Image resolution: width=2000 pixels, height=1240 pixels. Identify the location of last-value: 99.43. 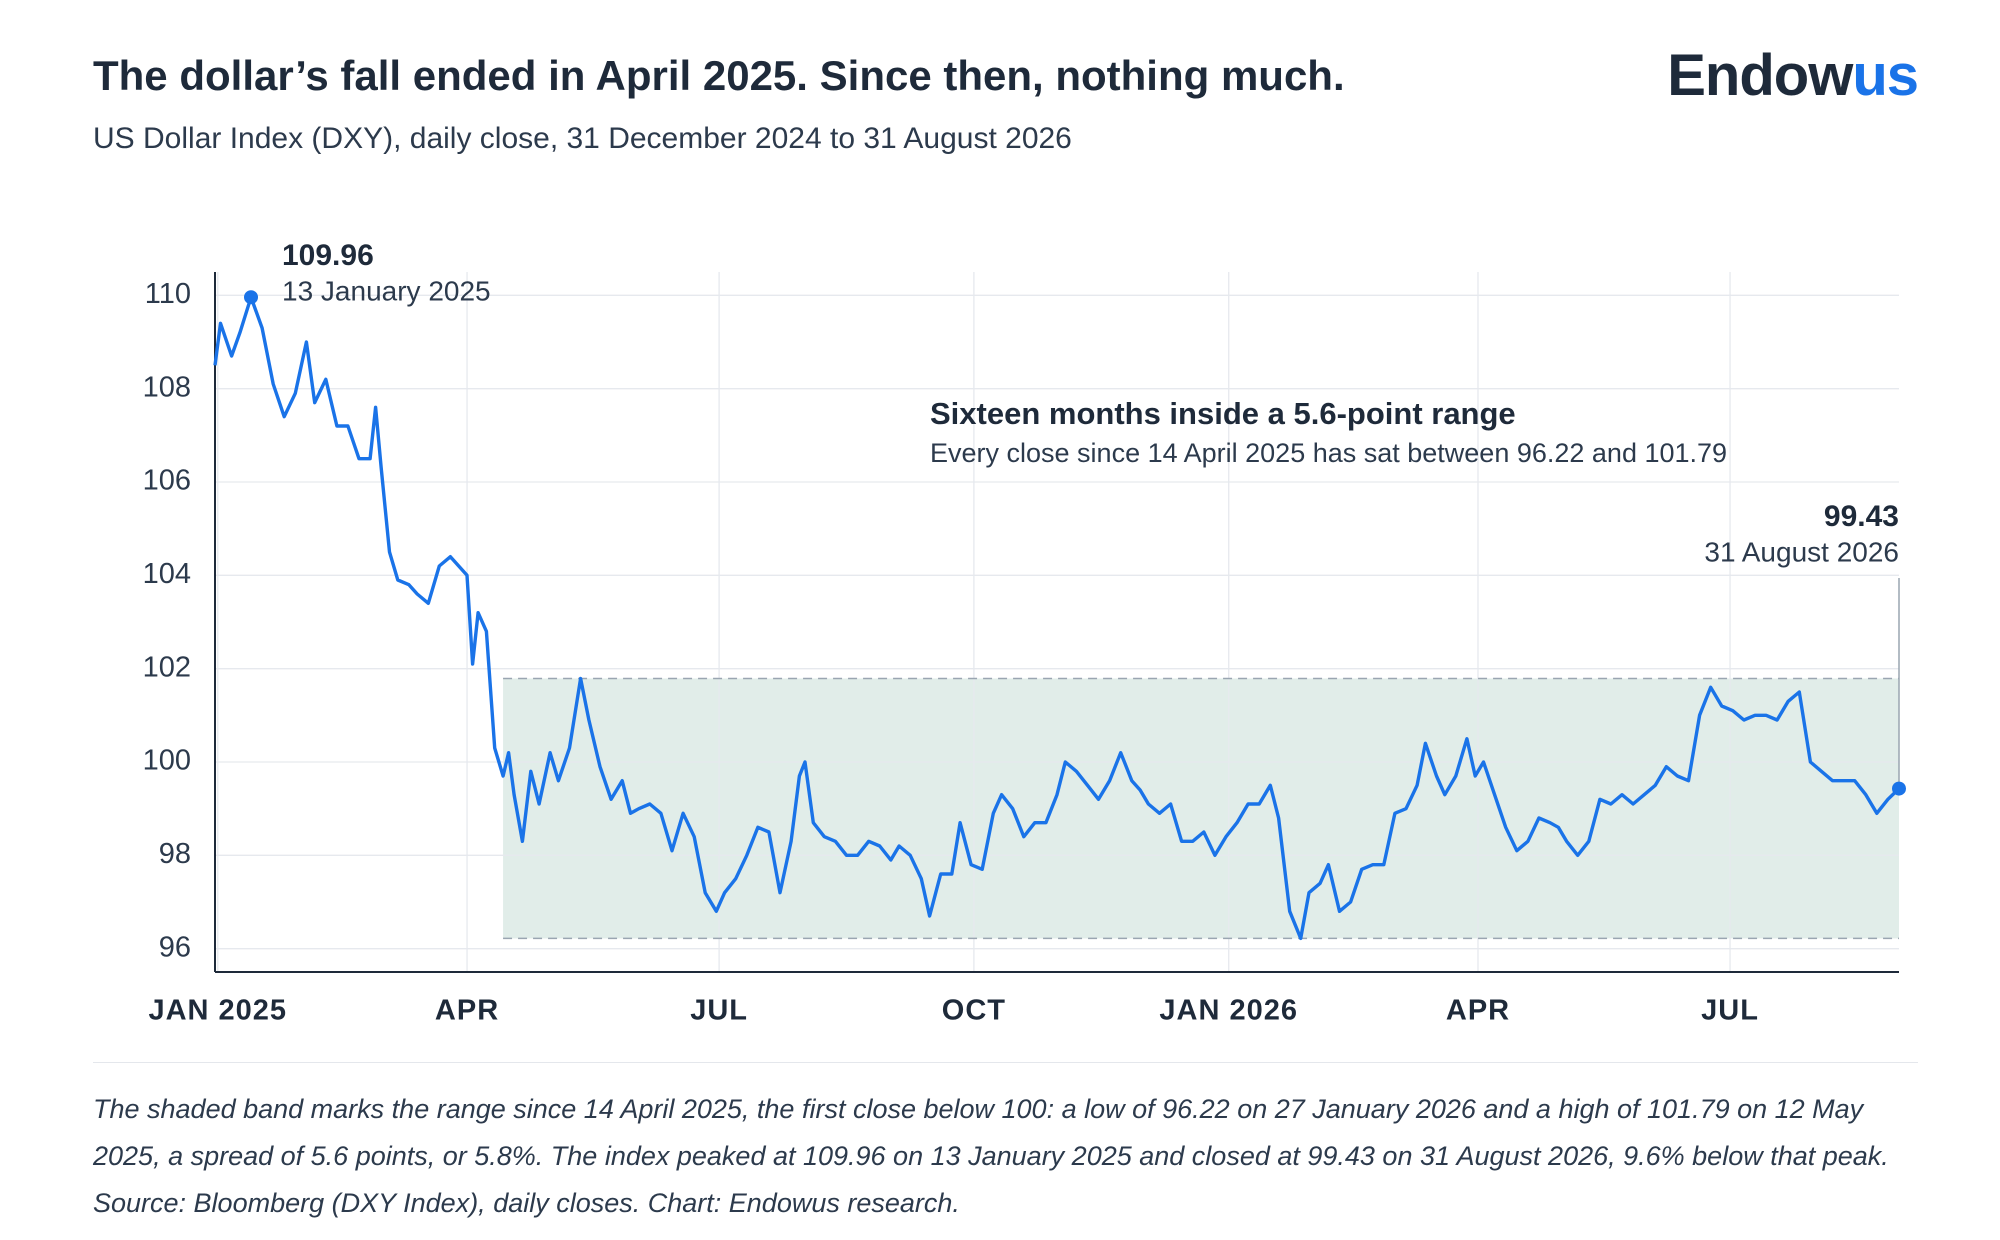
(1861, 516).